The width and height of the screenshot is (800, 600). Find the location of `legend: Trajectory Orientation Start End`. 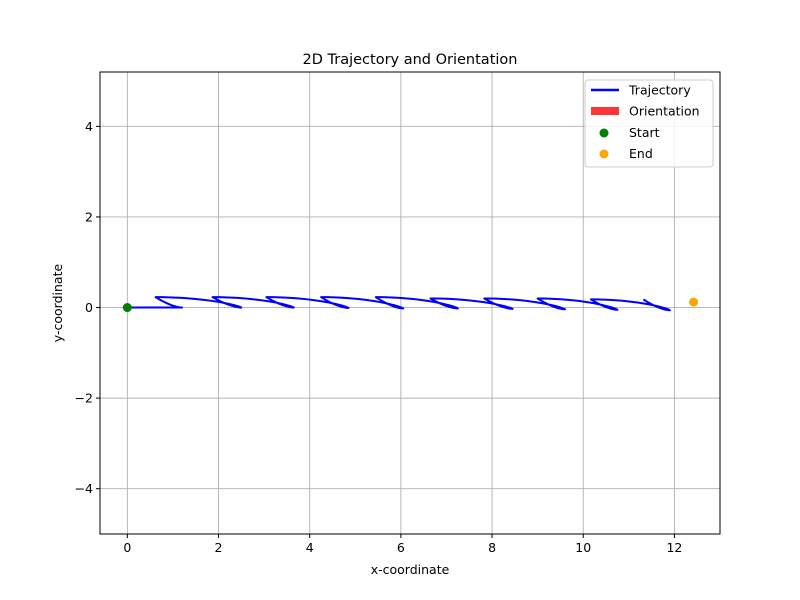

legend: Trajectory Orientation Start End is located at coordinates (649, 123).